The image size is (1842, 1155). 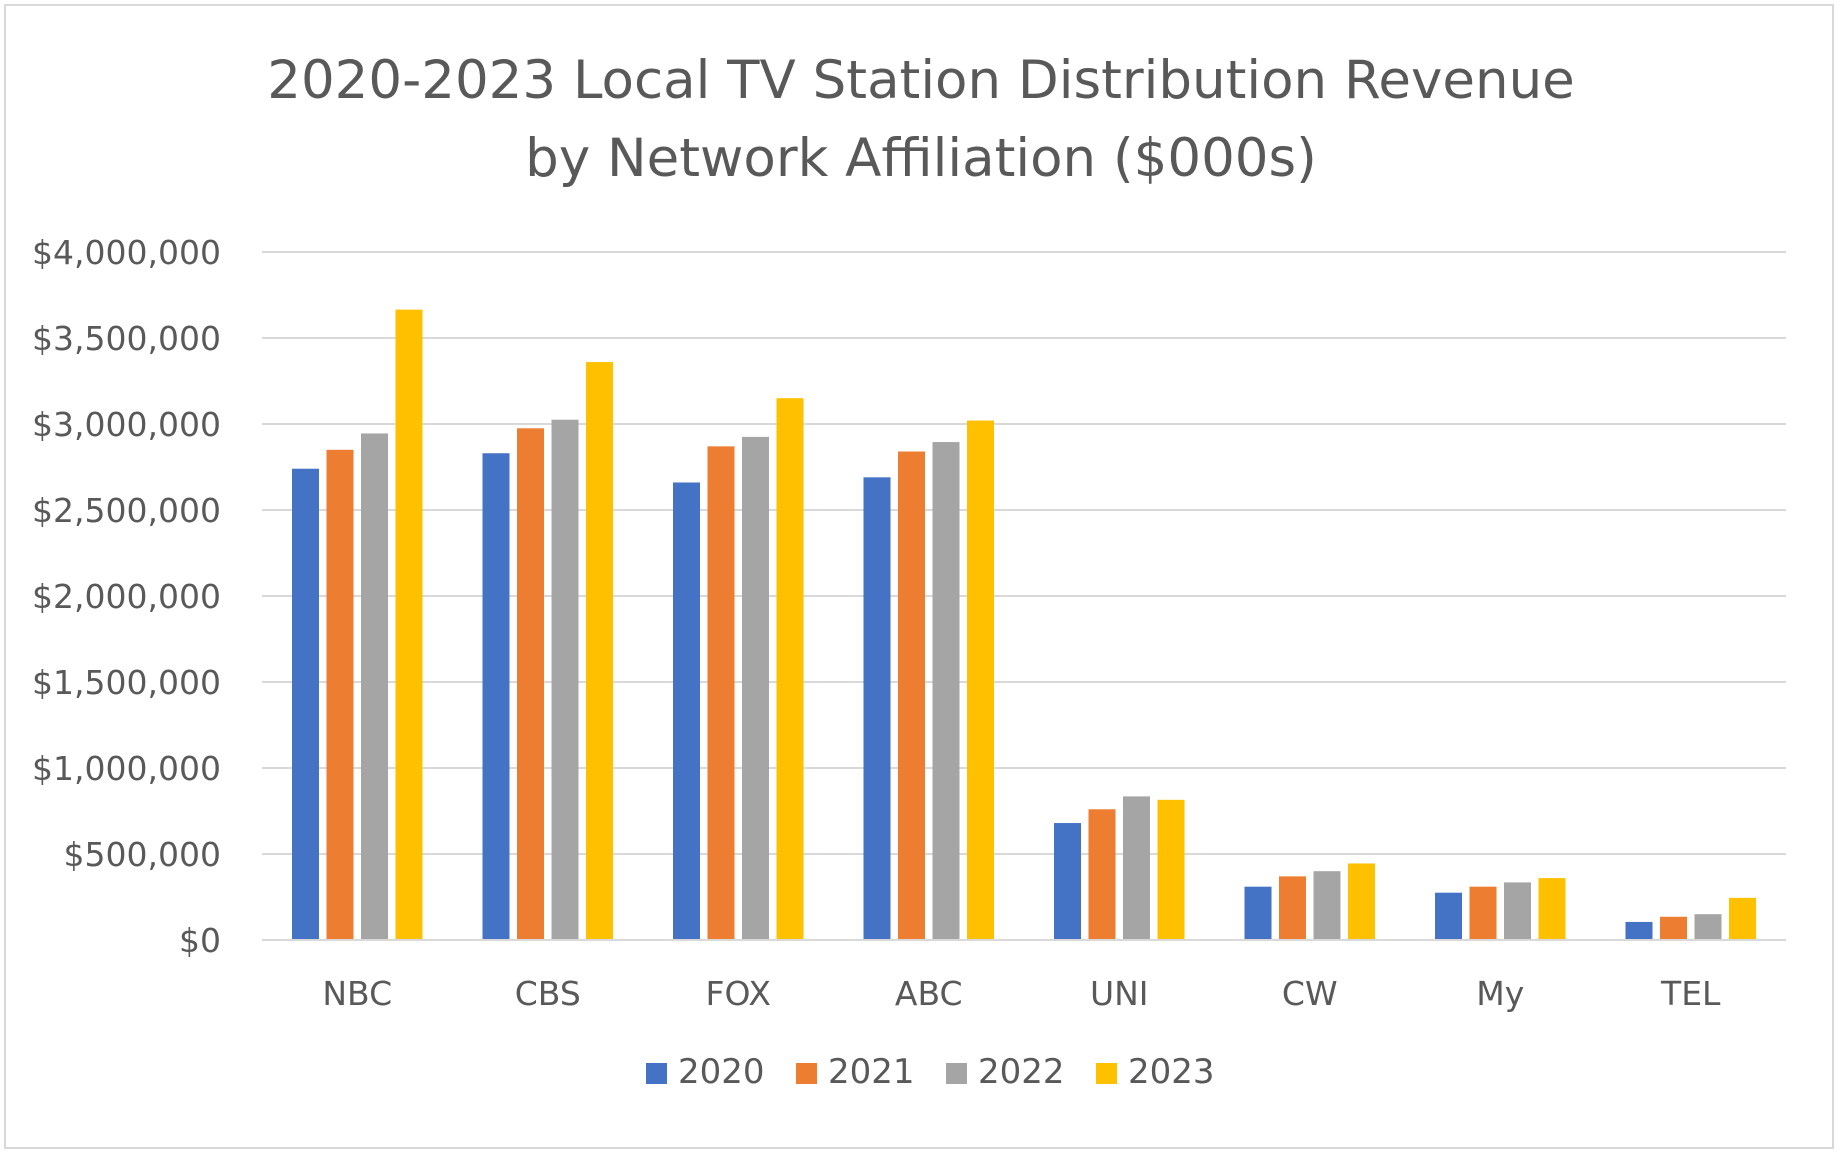 What do you see at coordinates (126, 768) in the screenshot?
I see `y-tick-label: $1,000,000` at bounding box center [126, 768].